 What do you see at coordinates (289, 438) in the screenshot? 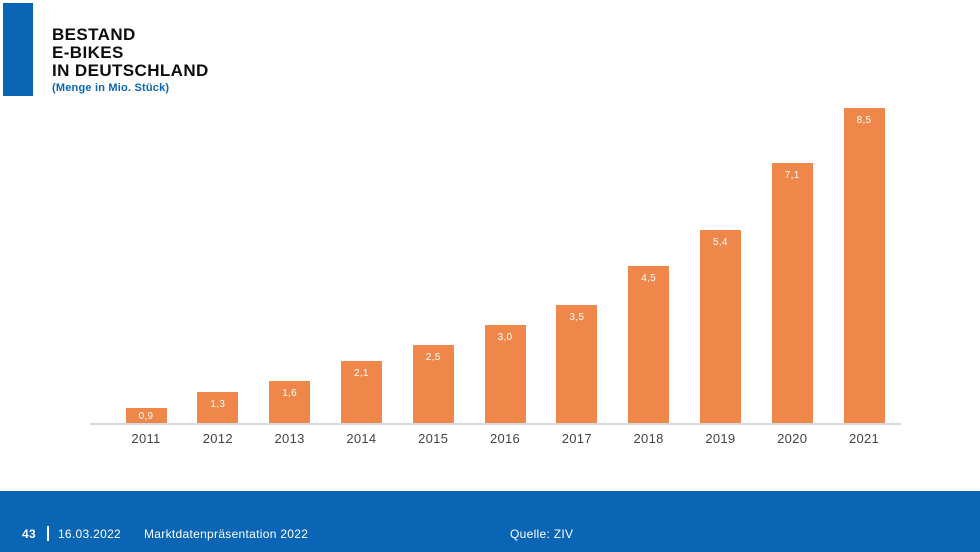
I see `x-axis-label-2013: 2013` at bounding box center [289, 438].